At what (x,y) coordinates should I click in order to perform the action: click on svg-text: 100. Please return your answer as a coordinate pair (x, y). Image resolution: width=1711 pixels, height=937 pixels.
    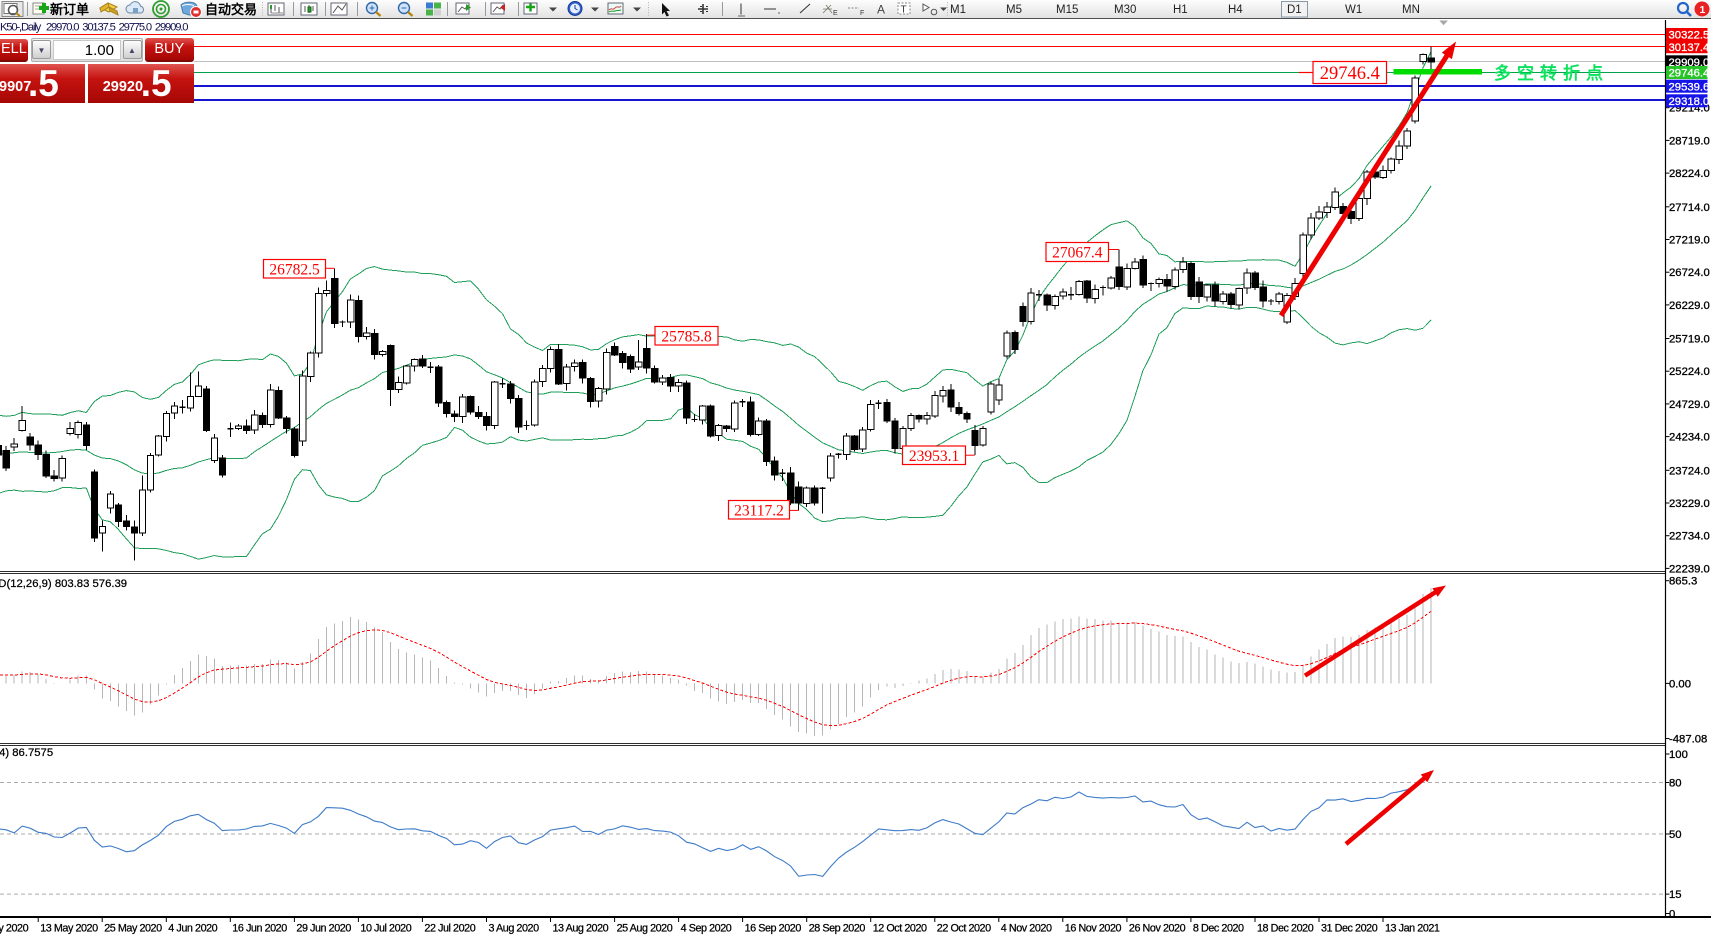
    Looking at the image, I should click on (1678, 755).